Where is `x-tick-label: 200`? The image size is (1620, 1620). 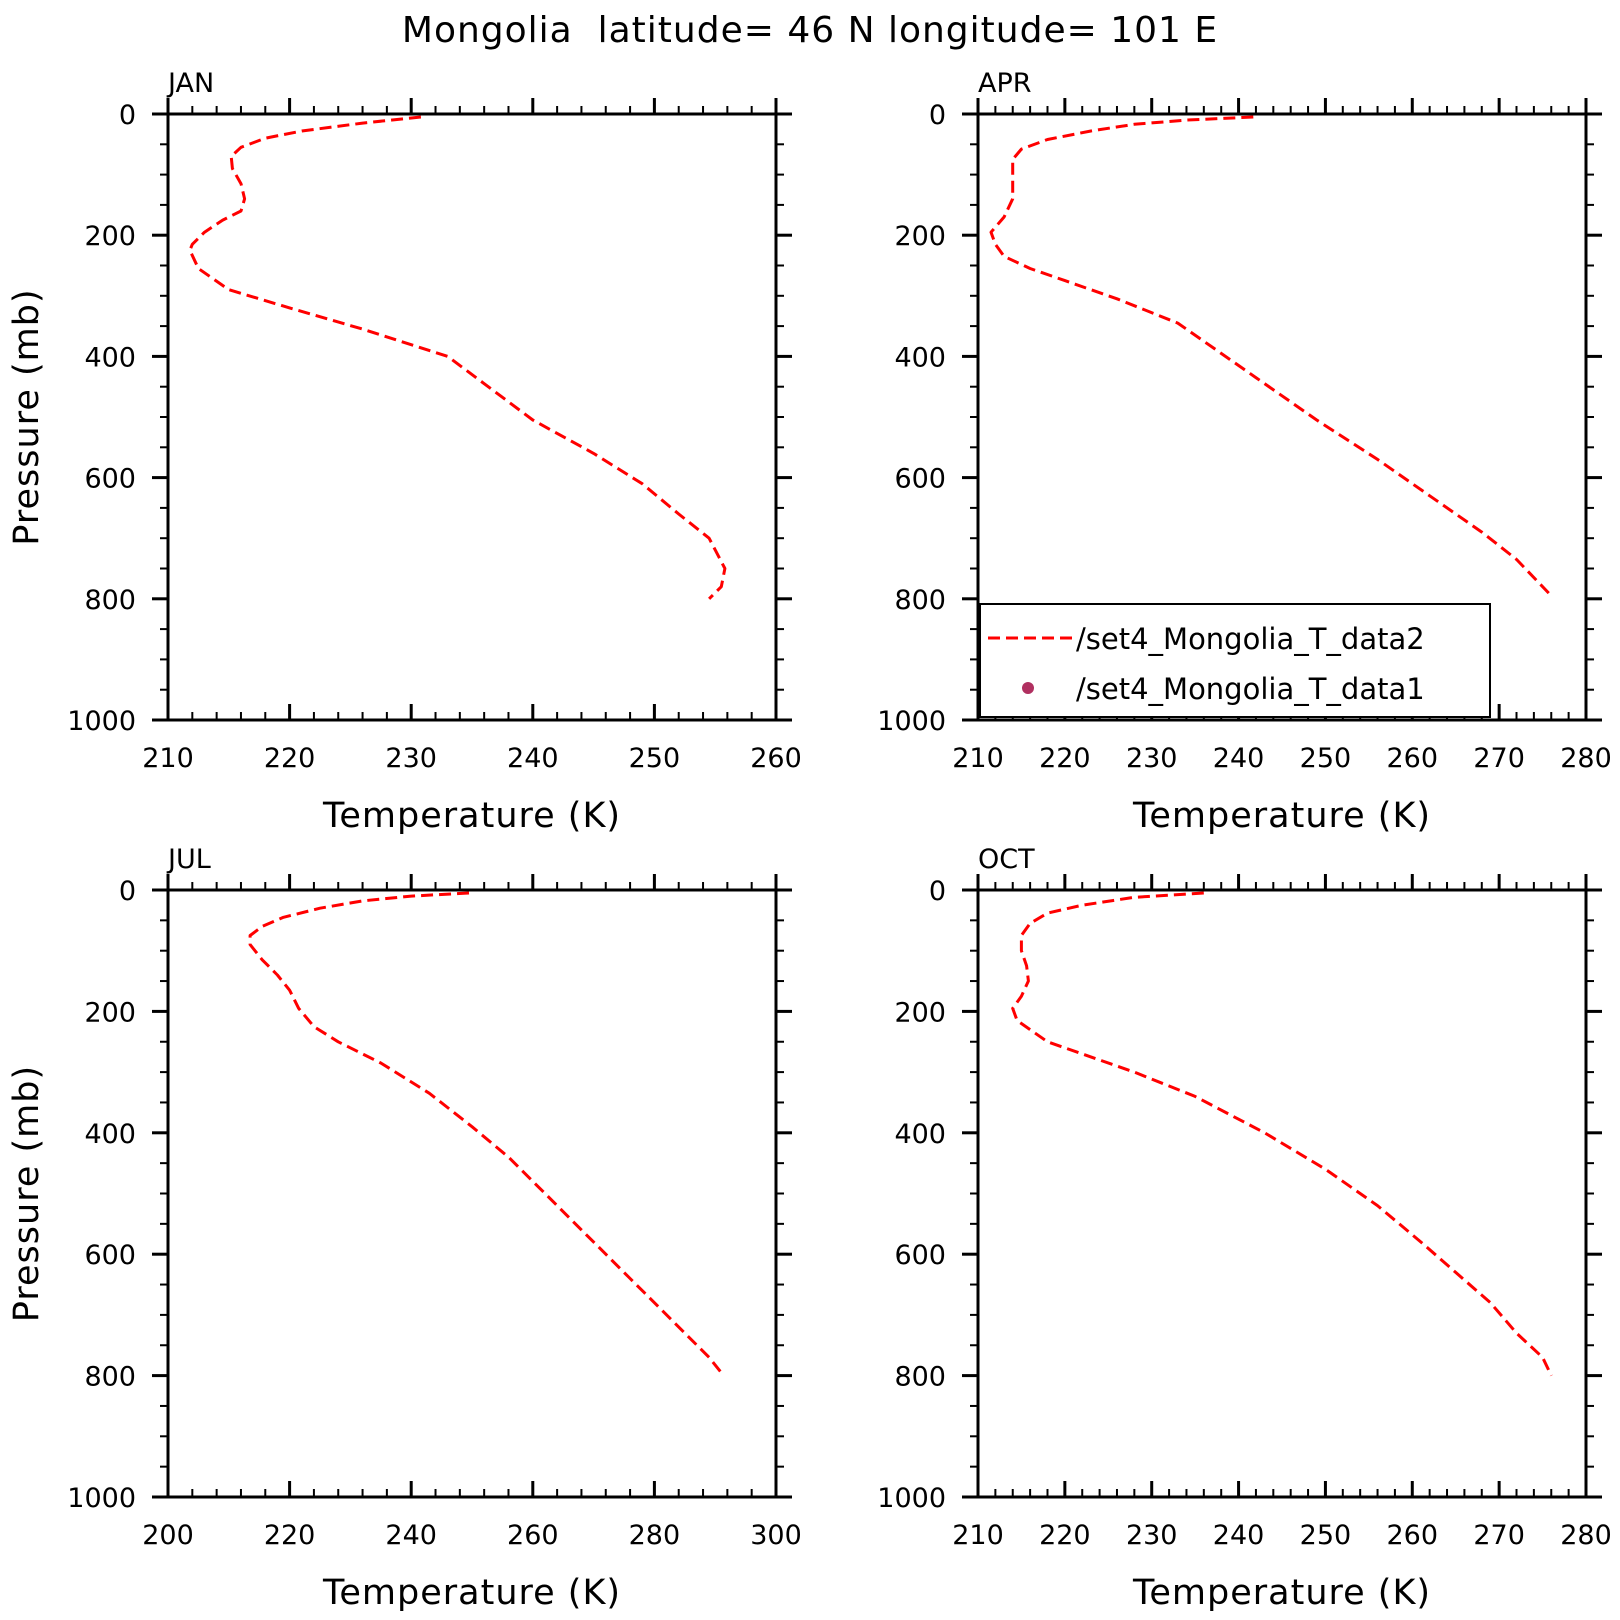
x-tick-label: 200 is located at coordinates (168, 1535).